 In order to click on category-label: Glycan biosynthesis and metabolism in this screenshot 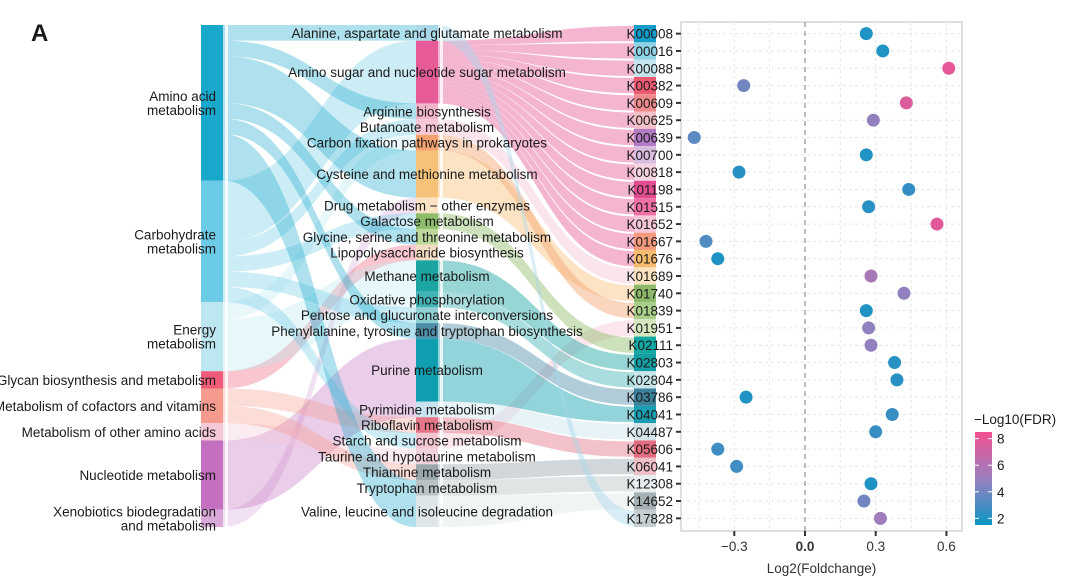, I will do `click(108, 380)`.